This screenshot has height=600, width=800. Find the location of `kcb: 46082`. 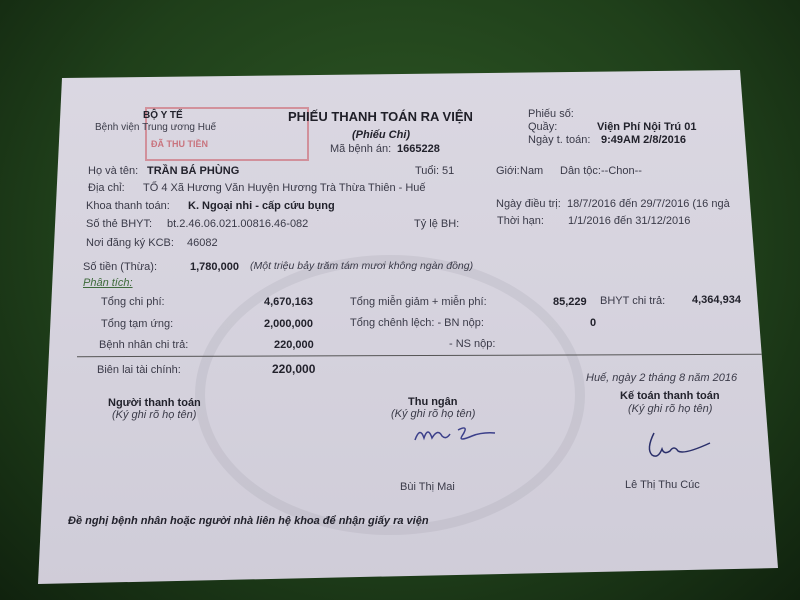

kcb: 46082 is located at coordinates (202, 243).